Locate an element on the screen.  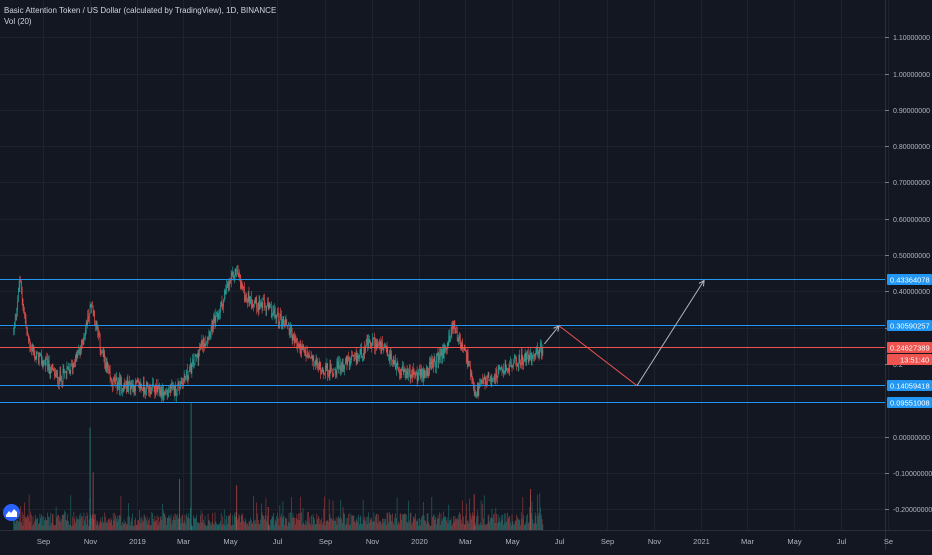
price-level-tag-text: 0.24627389 is located at coordinates (910, 348).